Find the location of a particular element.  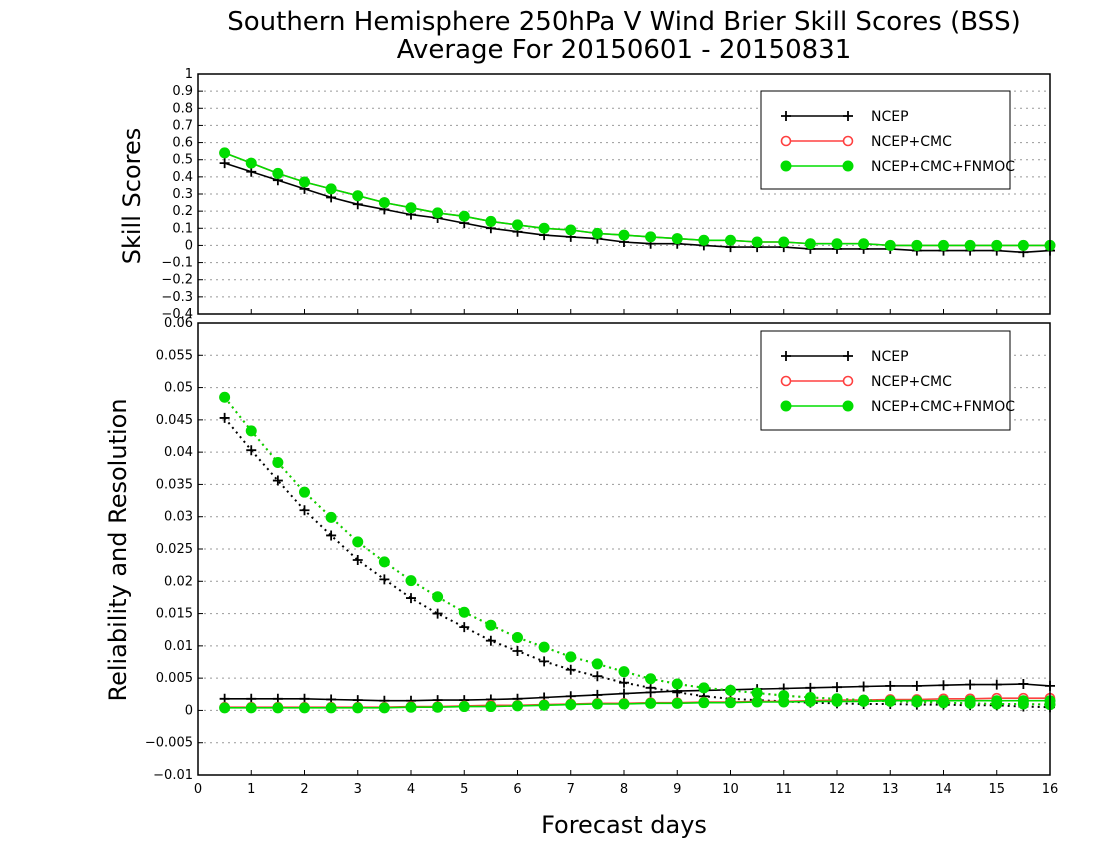

legend-label: NCEP is located at coordinates (890, 357).